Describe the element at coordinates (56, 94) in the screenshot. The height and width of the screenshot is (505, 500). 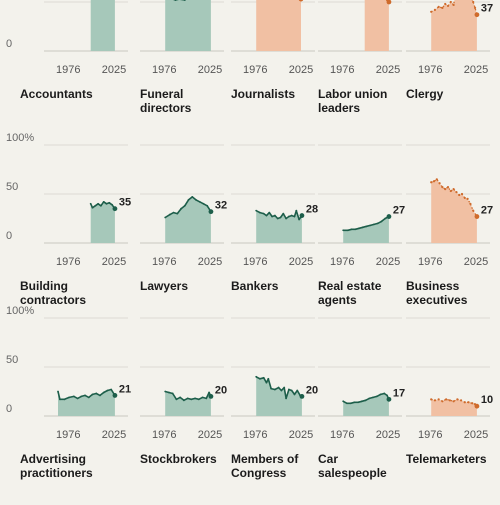
I see `panel-title-line: Accountants` at that location.